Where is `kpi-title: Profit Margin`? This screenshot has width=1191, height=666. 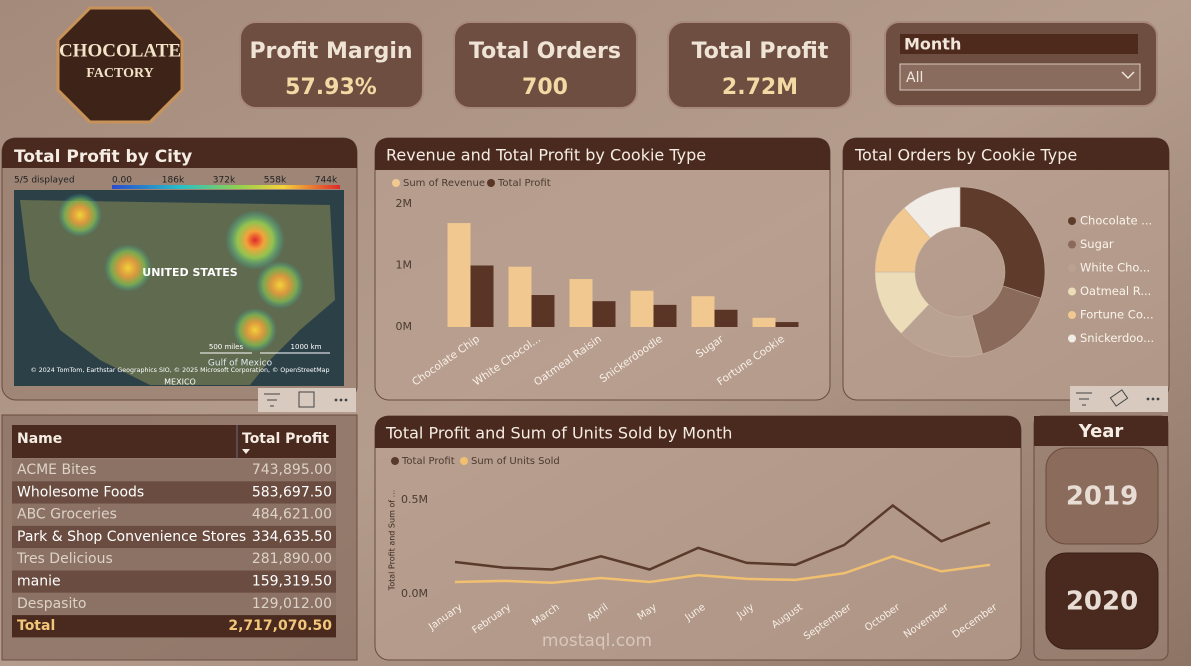 kpi-title: Profit Margin is located at coordinates (330, 51).